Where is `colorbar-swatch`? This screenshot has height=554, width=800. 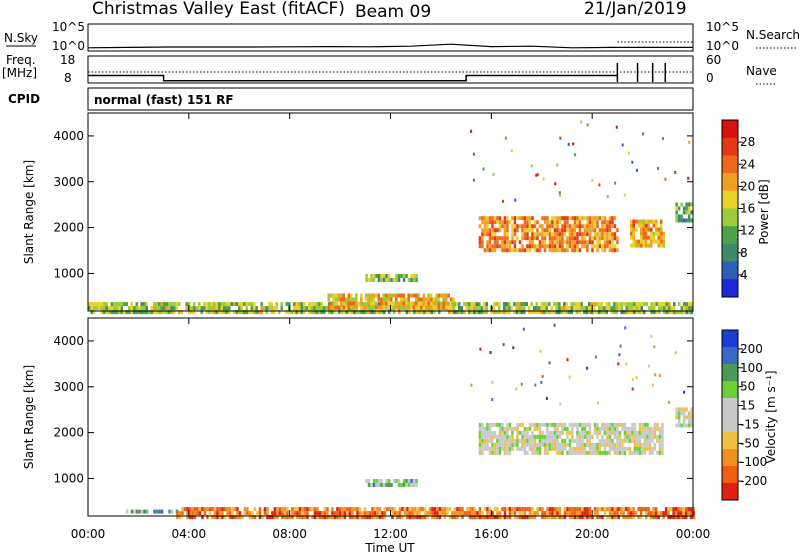 colorbar-swatch is located at coordinates (730, 492).